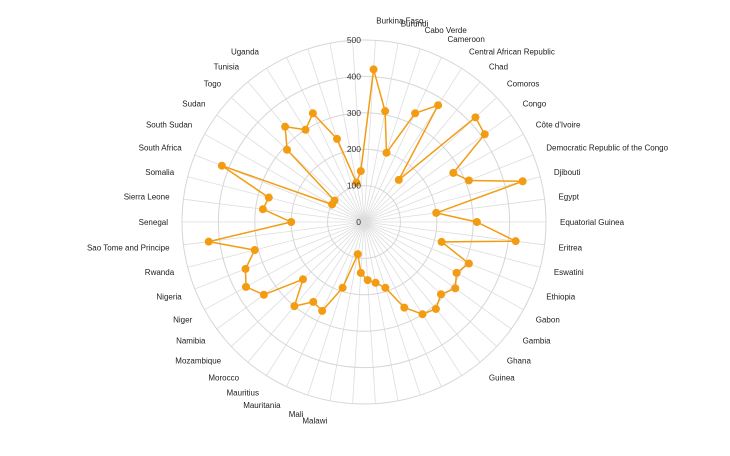 The image size is (730, 456). Describe the element at coordinates (441, 241) in the screenshot. I see `data-point-eswatini` at that location.